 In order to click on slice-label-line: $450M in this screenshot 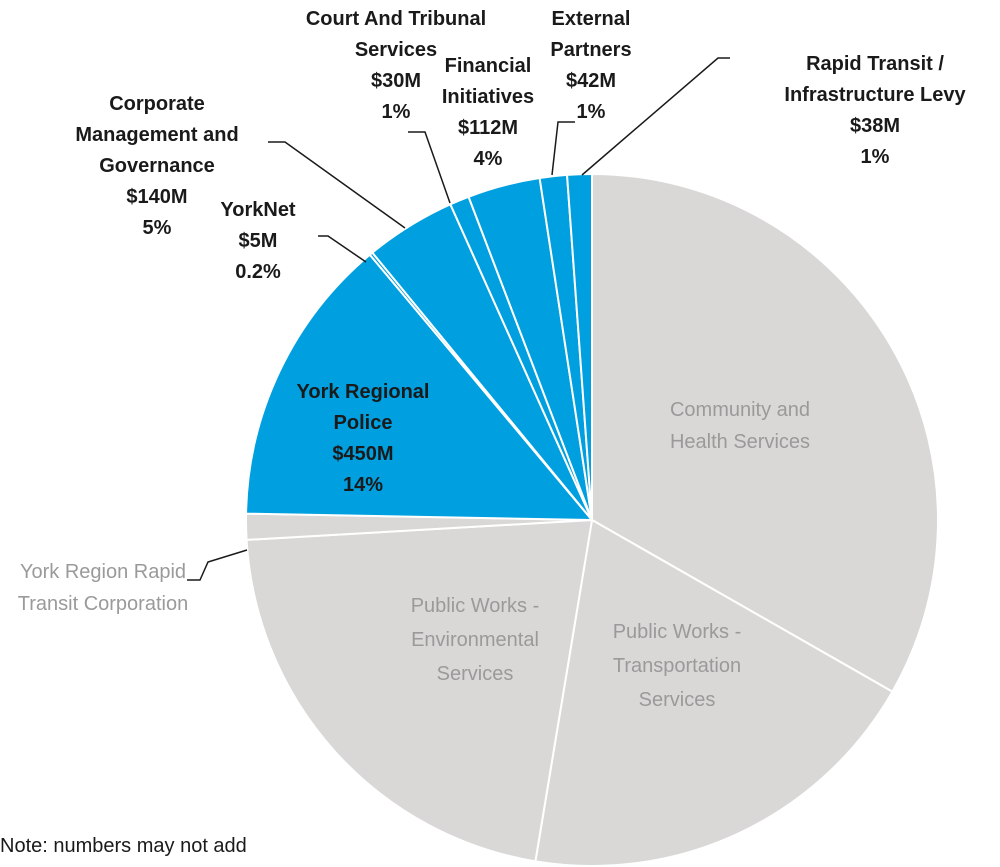, I will do `click(362, 454)`.